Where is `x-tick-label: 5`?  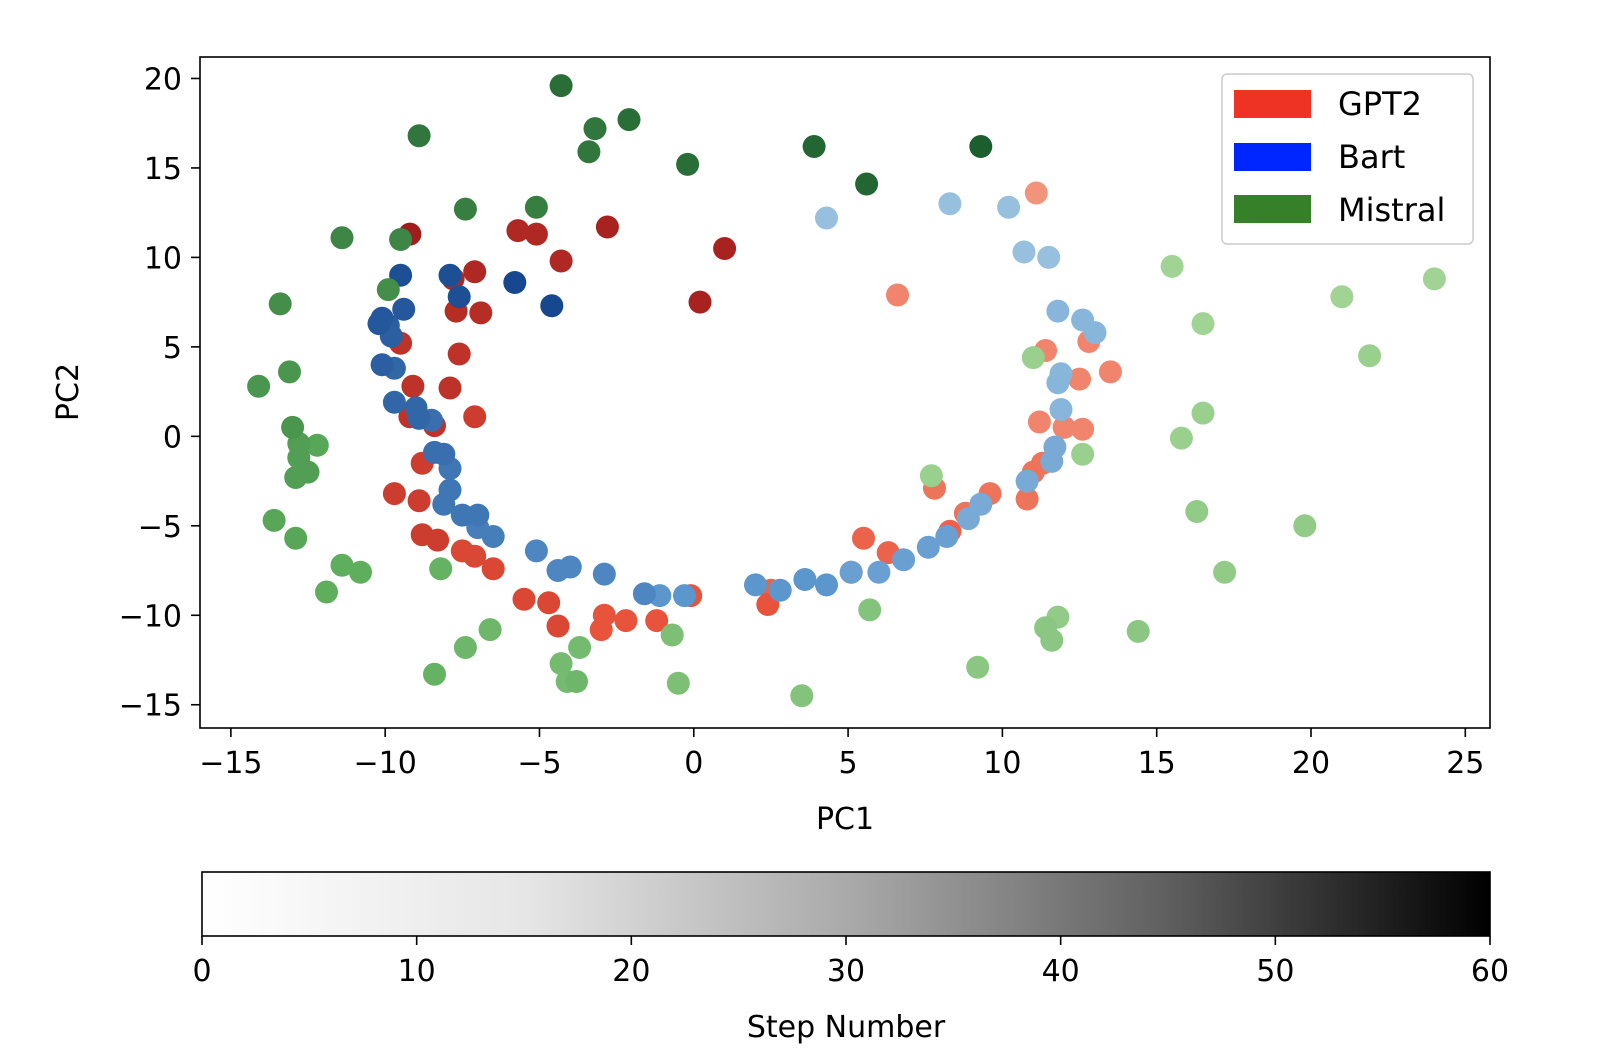
x-tick-label: 5 is located at coordinates (848, 763).